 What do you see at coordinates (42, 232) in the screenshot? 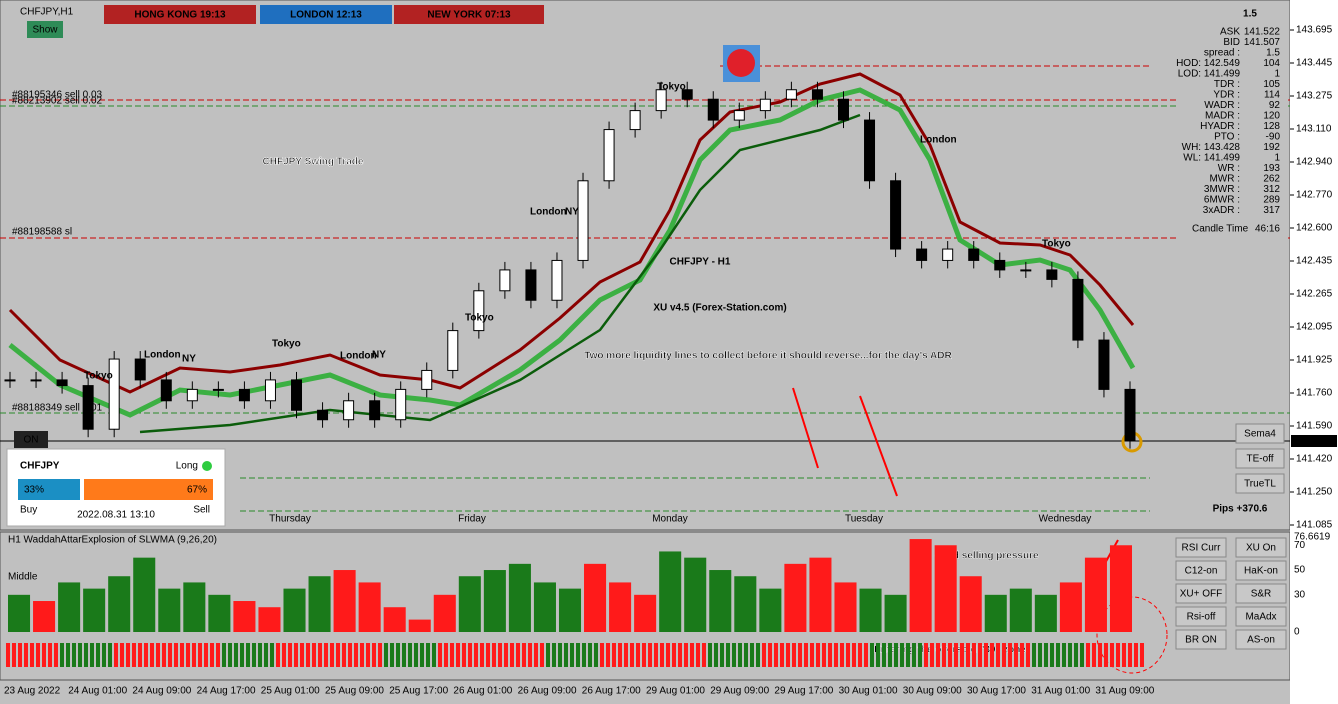
I see `order-label: #88198588 sl` at bounding box center [42, 232].